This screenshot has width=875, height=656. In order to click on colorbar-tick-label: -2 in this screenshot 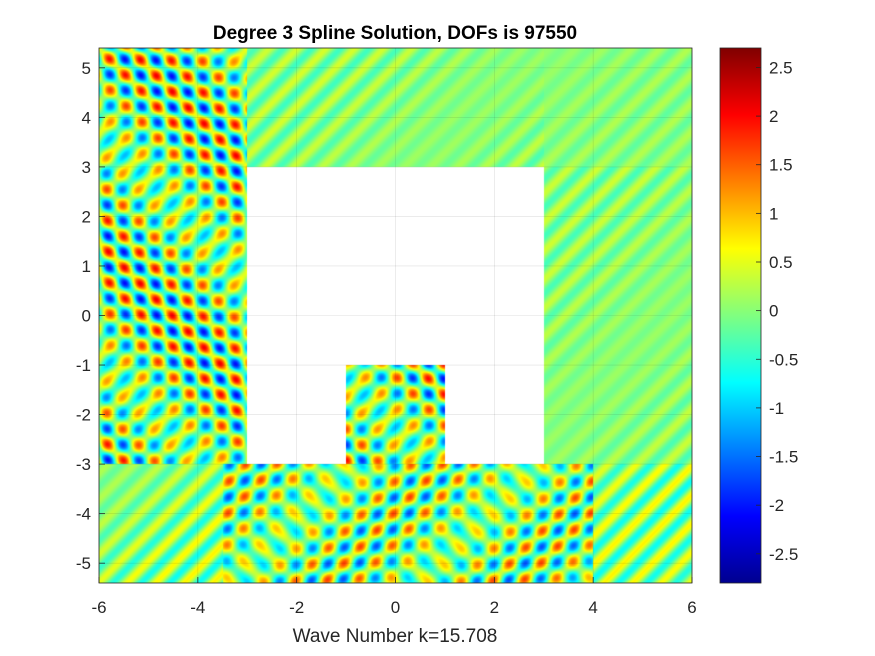, I will do `click(776, 505)`.